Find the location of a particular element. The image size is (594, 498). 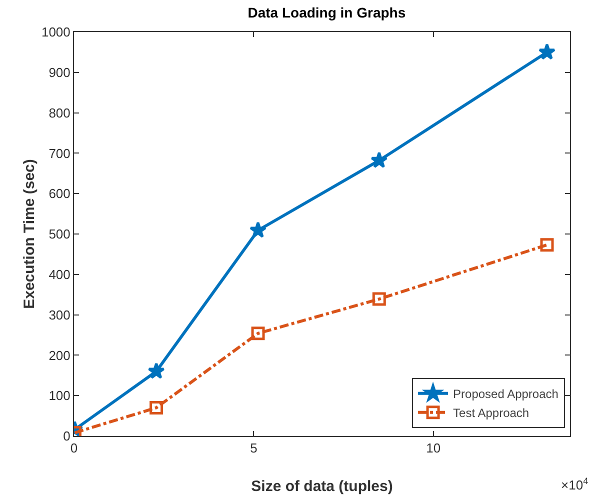

text: ×10$^{4}$ is located at coordinates (574, 484).